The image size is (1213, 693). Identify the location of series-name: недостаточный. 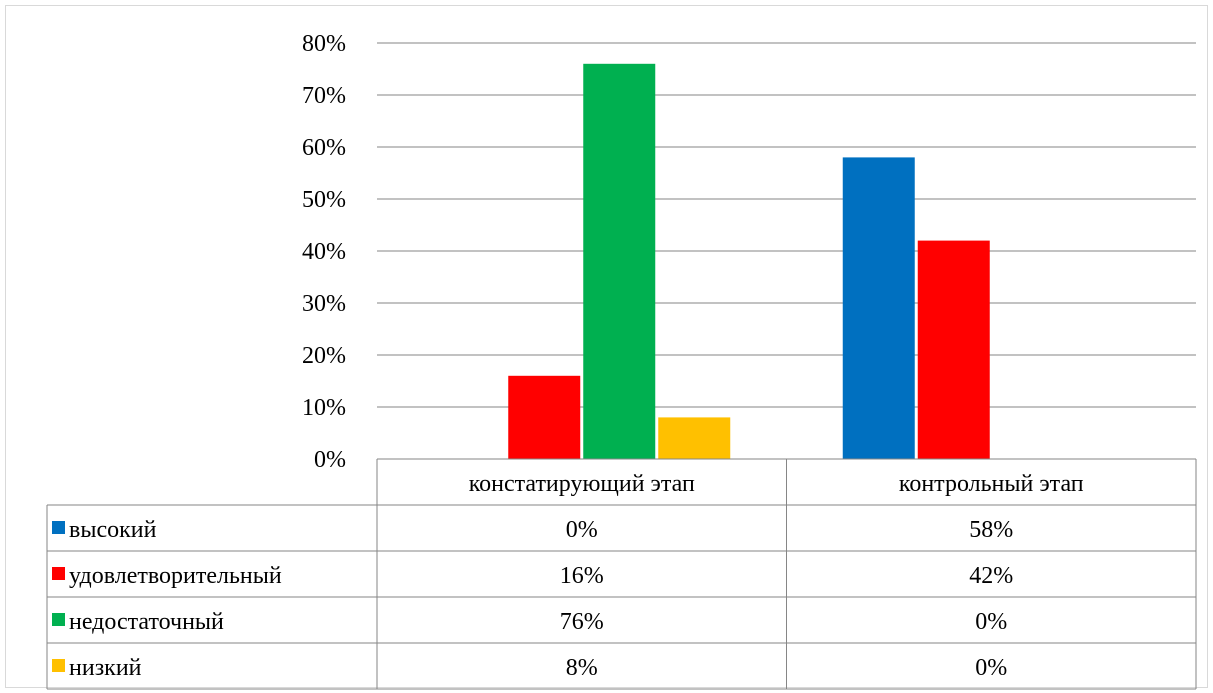
(146, 622).